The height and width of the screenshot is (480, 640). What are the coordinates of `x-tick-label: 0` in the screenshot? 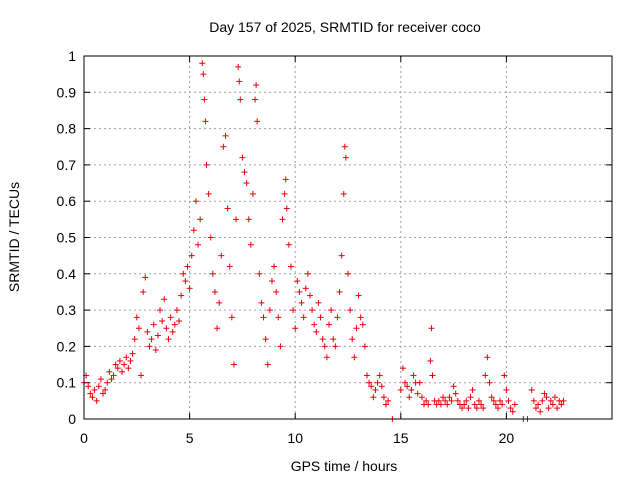 It's located at (84, 438).